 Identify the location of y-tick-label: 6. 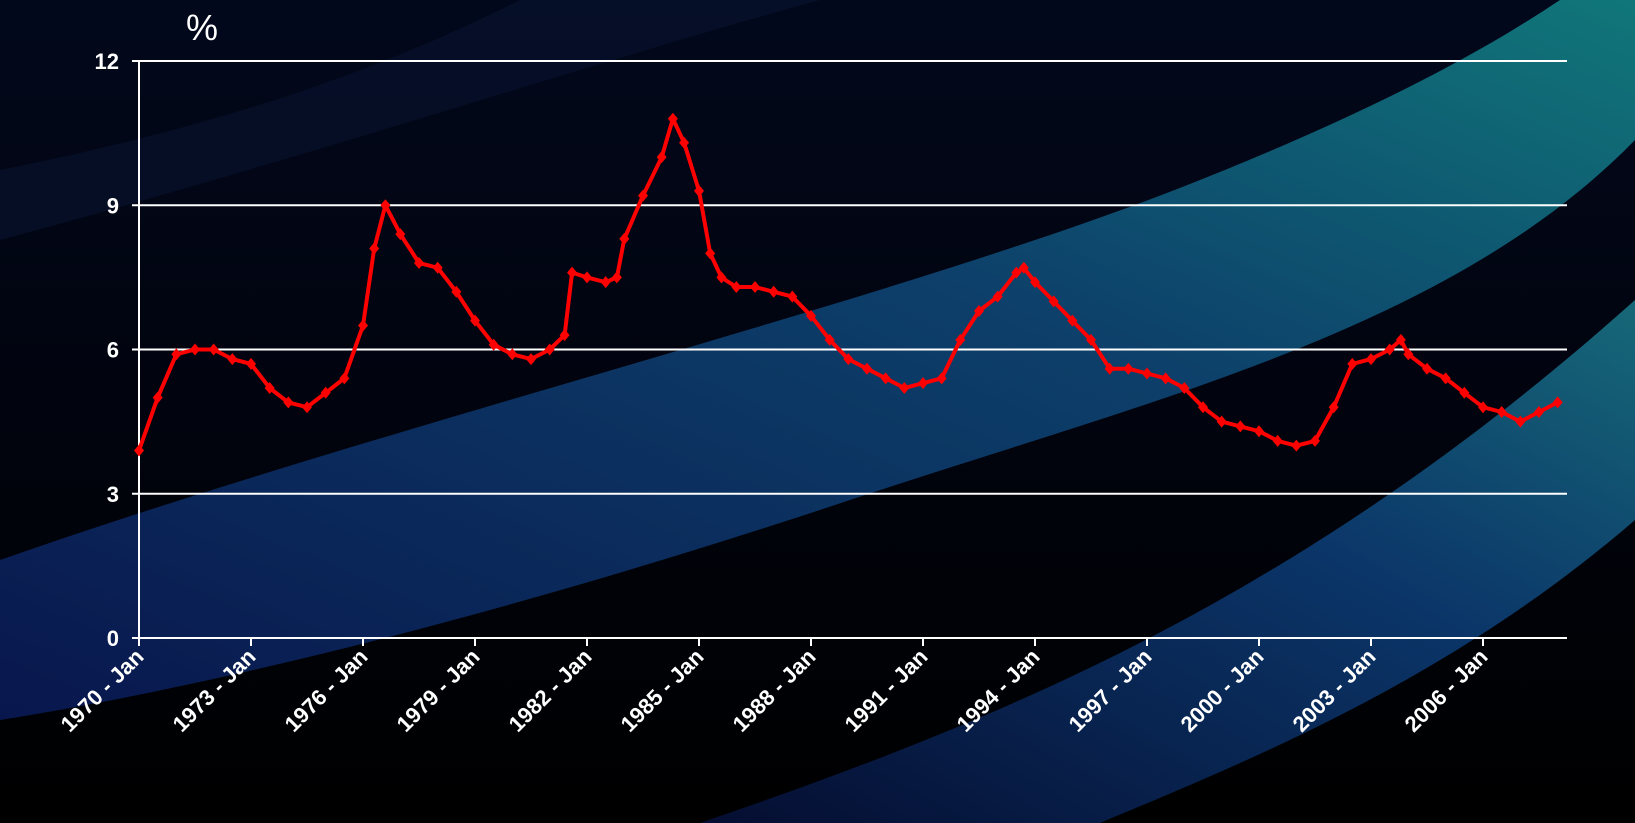
(113, 350).